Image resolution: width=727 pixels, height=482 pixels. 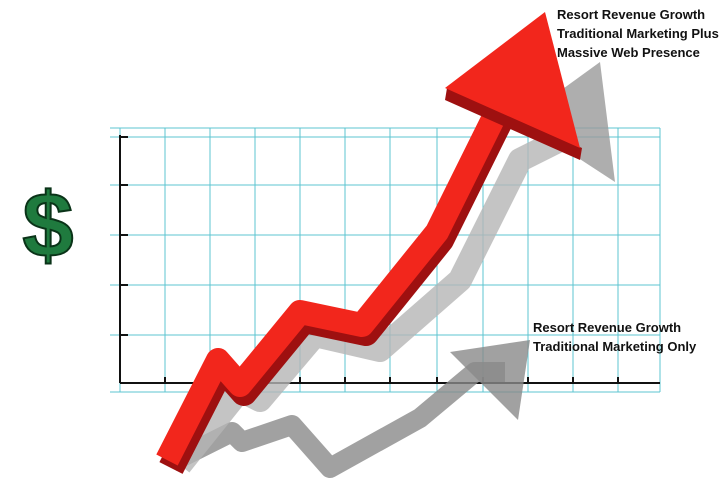 What do you see at coordinates (628, 52) in the screenshot?
I see `annotation-line: Massive Web Presence` at bounding box center [628, 52].